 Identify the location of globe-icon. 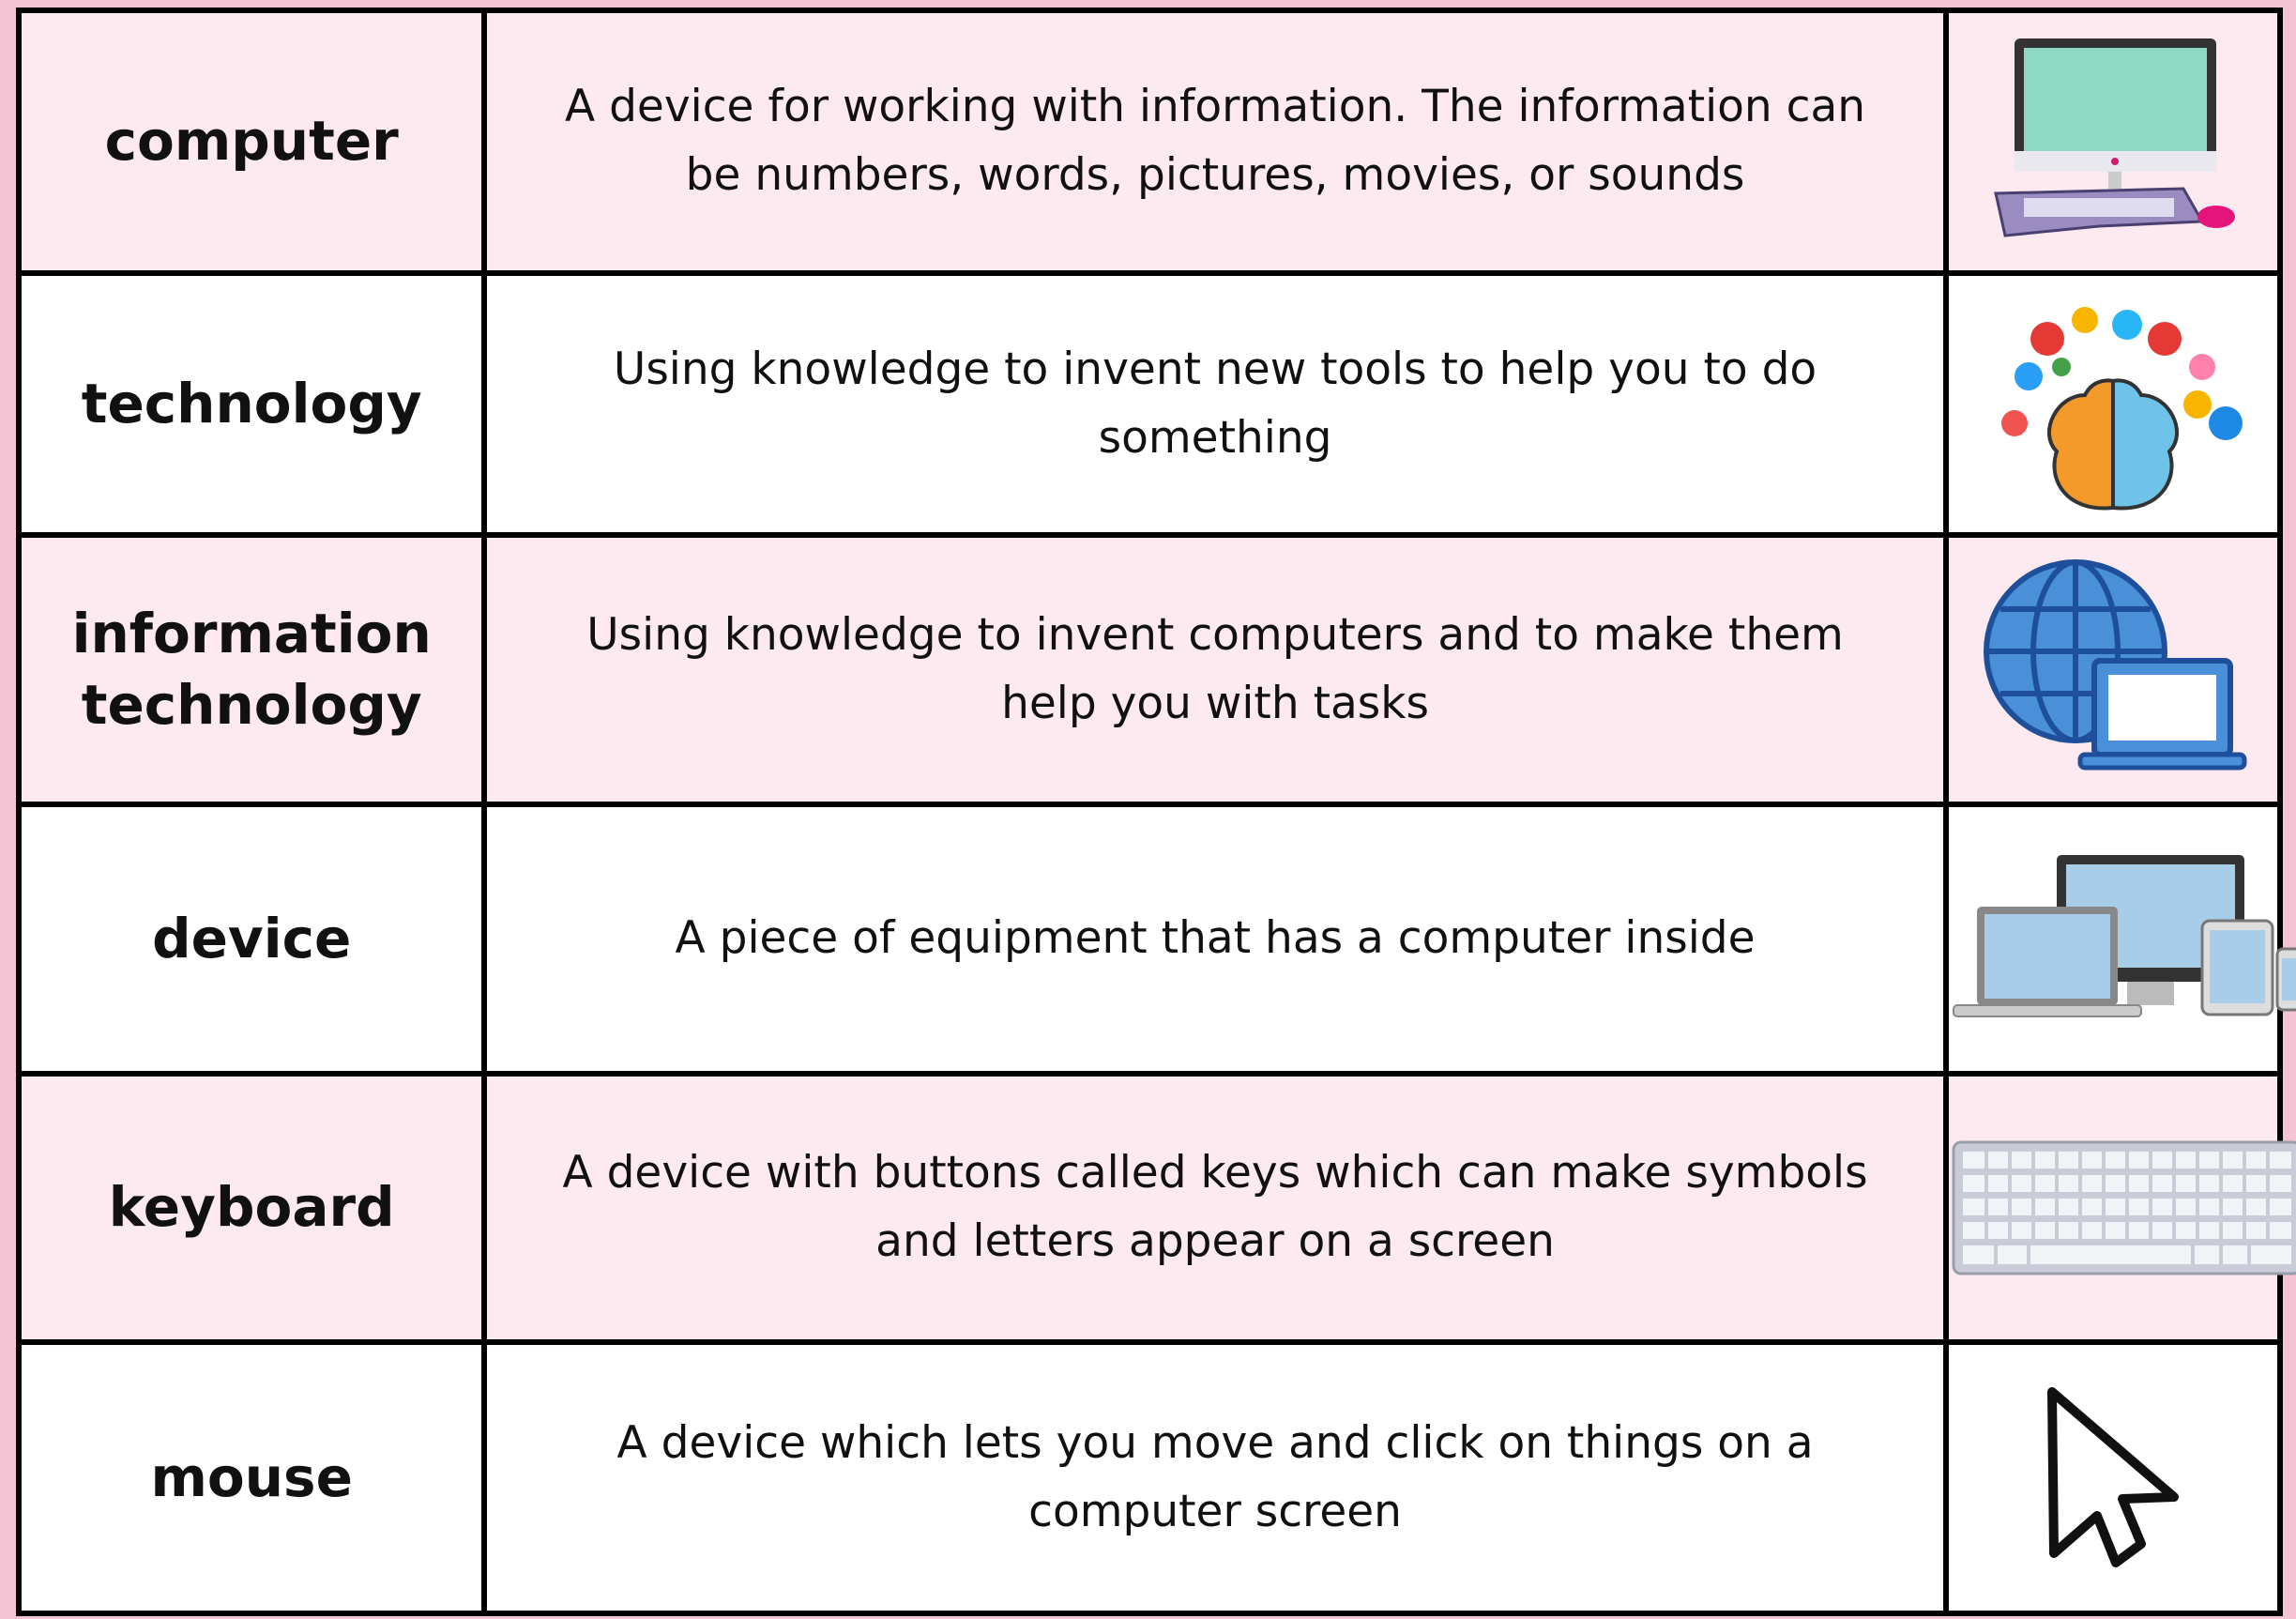
(2115, 664).